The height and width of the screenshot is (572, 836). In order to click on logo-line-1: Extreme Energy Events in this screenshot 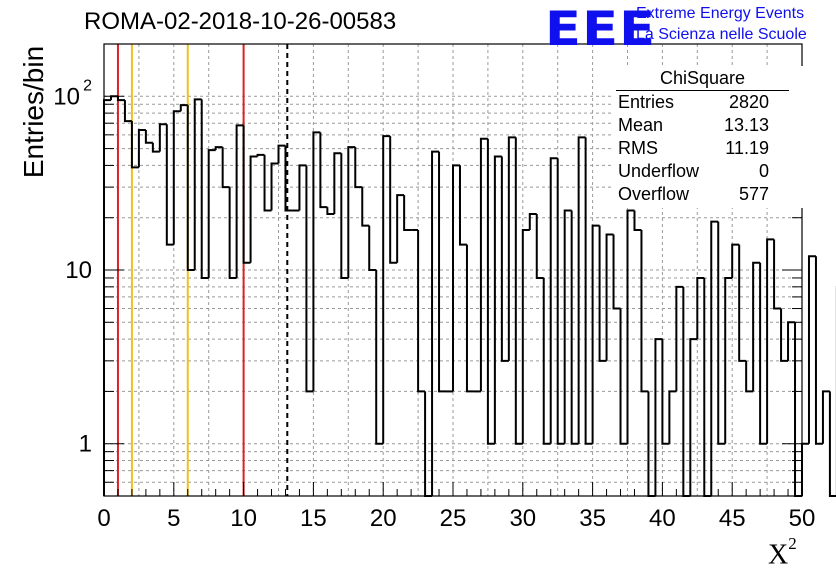, I will do `click(720, 13)`.